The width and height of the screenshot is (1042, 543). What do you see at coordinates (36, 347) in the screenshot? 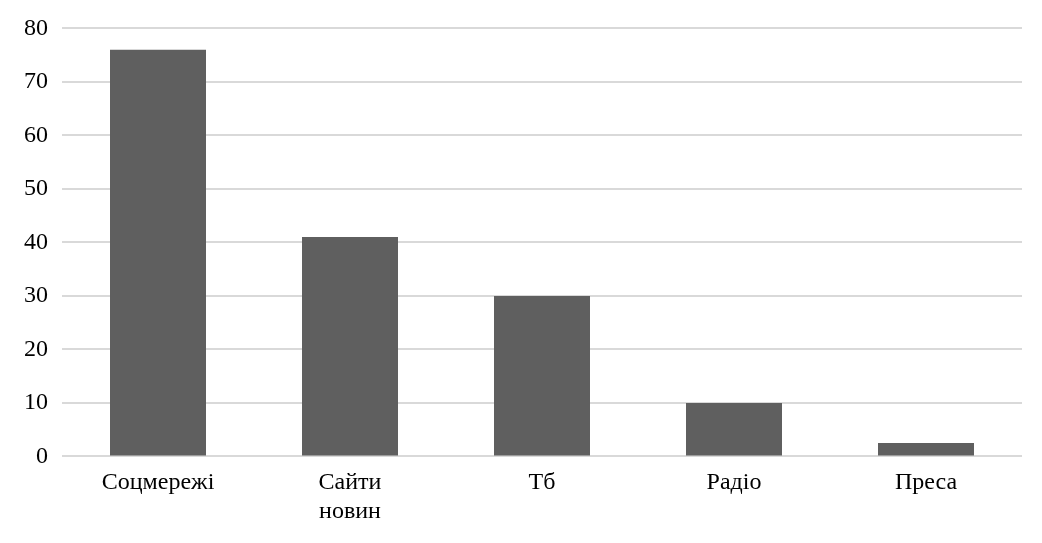
I see `y-tick-label: 20` at bounding box center [36, 347].